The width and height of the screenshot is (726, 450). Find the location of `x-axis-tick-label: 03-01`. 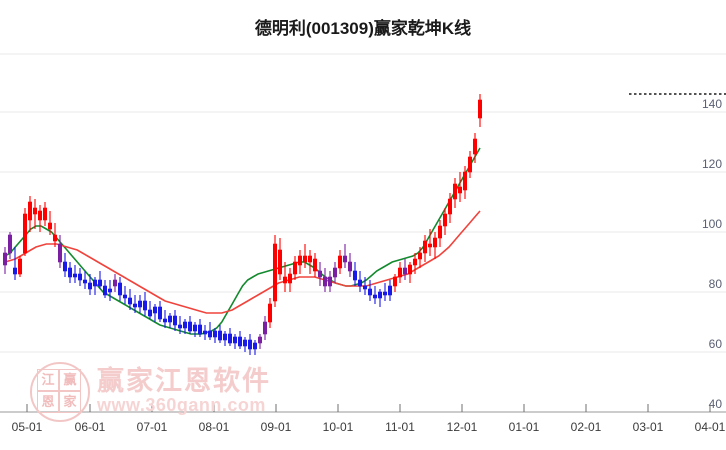

x-axis-tick-label: 03-01 is located at coordinates (648, 427).